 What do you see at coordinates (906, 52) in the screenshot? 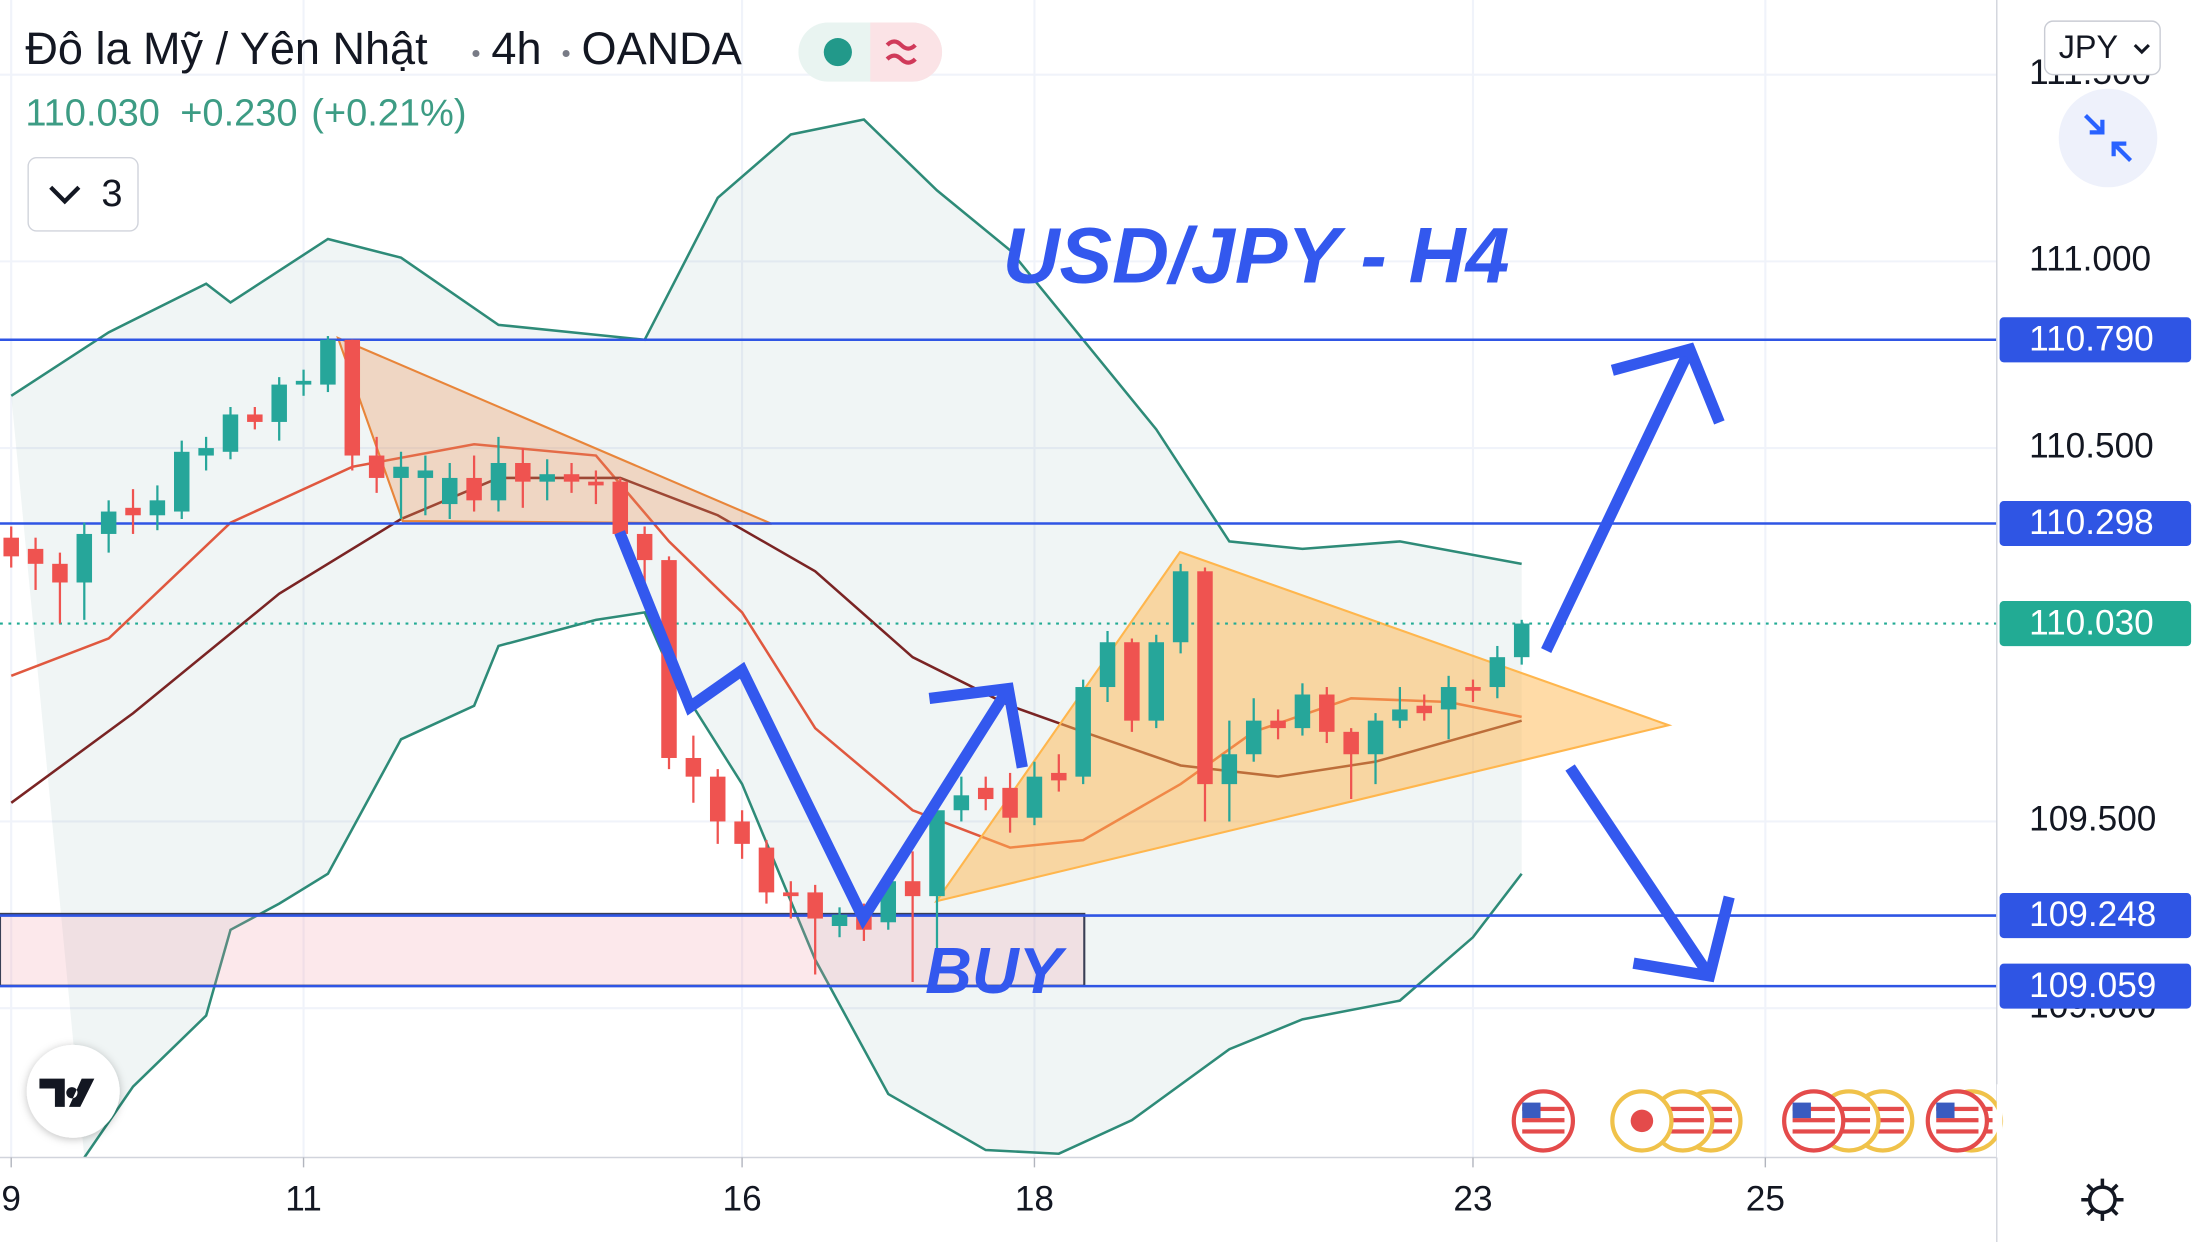
I see `toggle-bg` at bounding box center [906, 52].